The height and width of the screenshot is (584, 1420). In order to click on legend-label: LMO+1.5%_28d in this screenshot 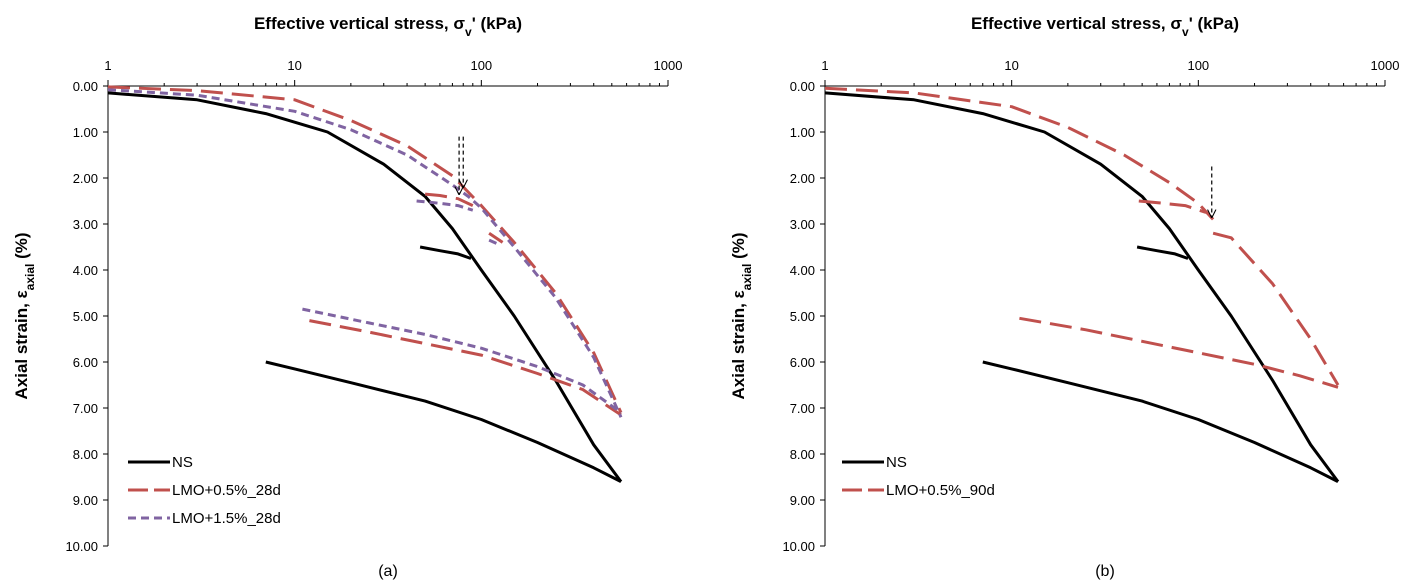, I will do `click(226, 518)`.